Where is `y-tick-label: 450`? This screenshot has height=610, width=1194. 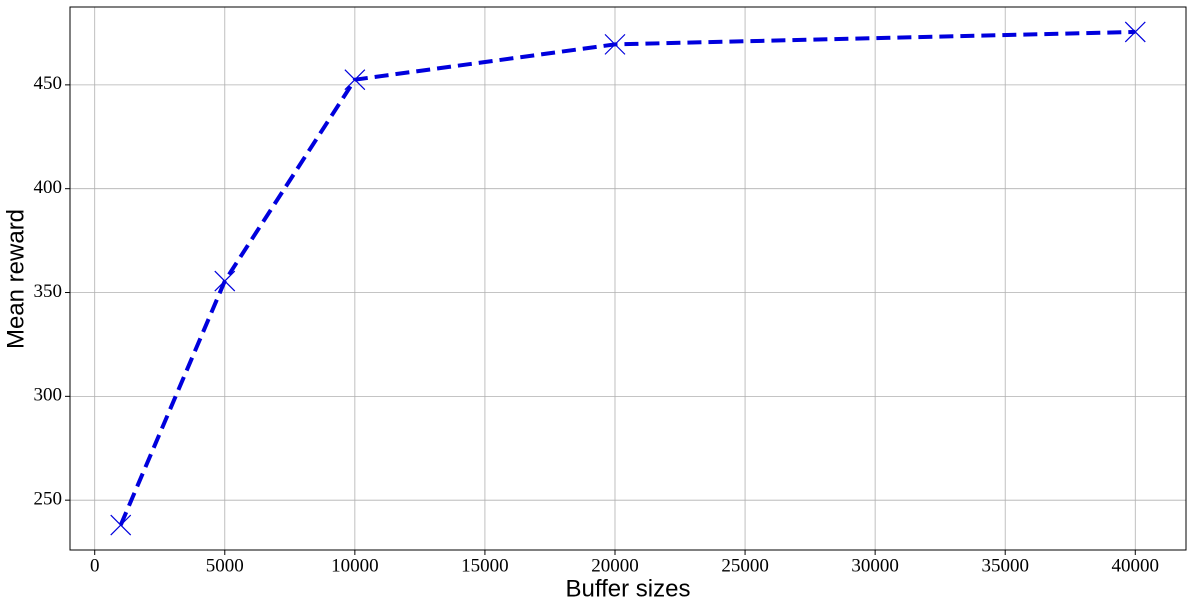 y-tick-label: 450 is located at coordinates (48, 83).